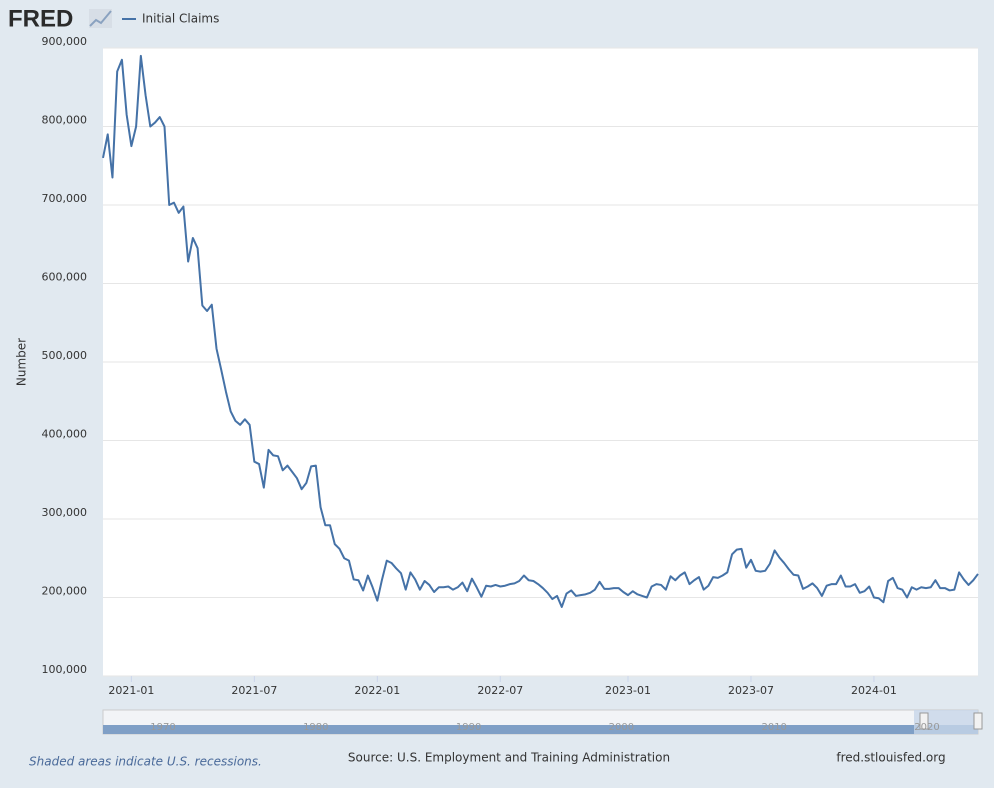 The image size is (994, 788). I want to click on legend-label: Initial Claims, so click(180, 19).